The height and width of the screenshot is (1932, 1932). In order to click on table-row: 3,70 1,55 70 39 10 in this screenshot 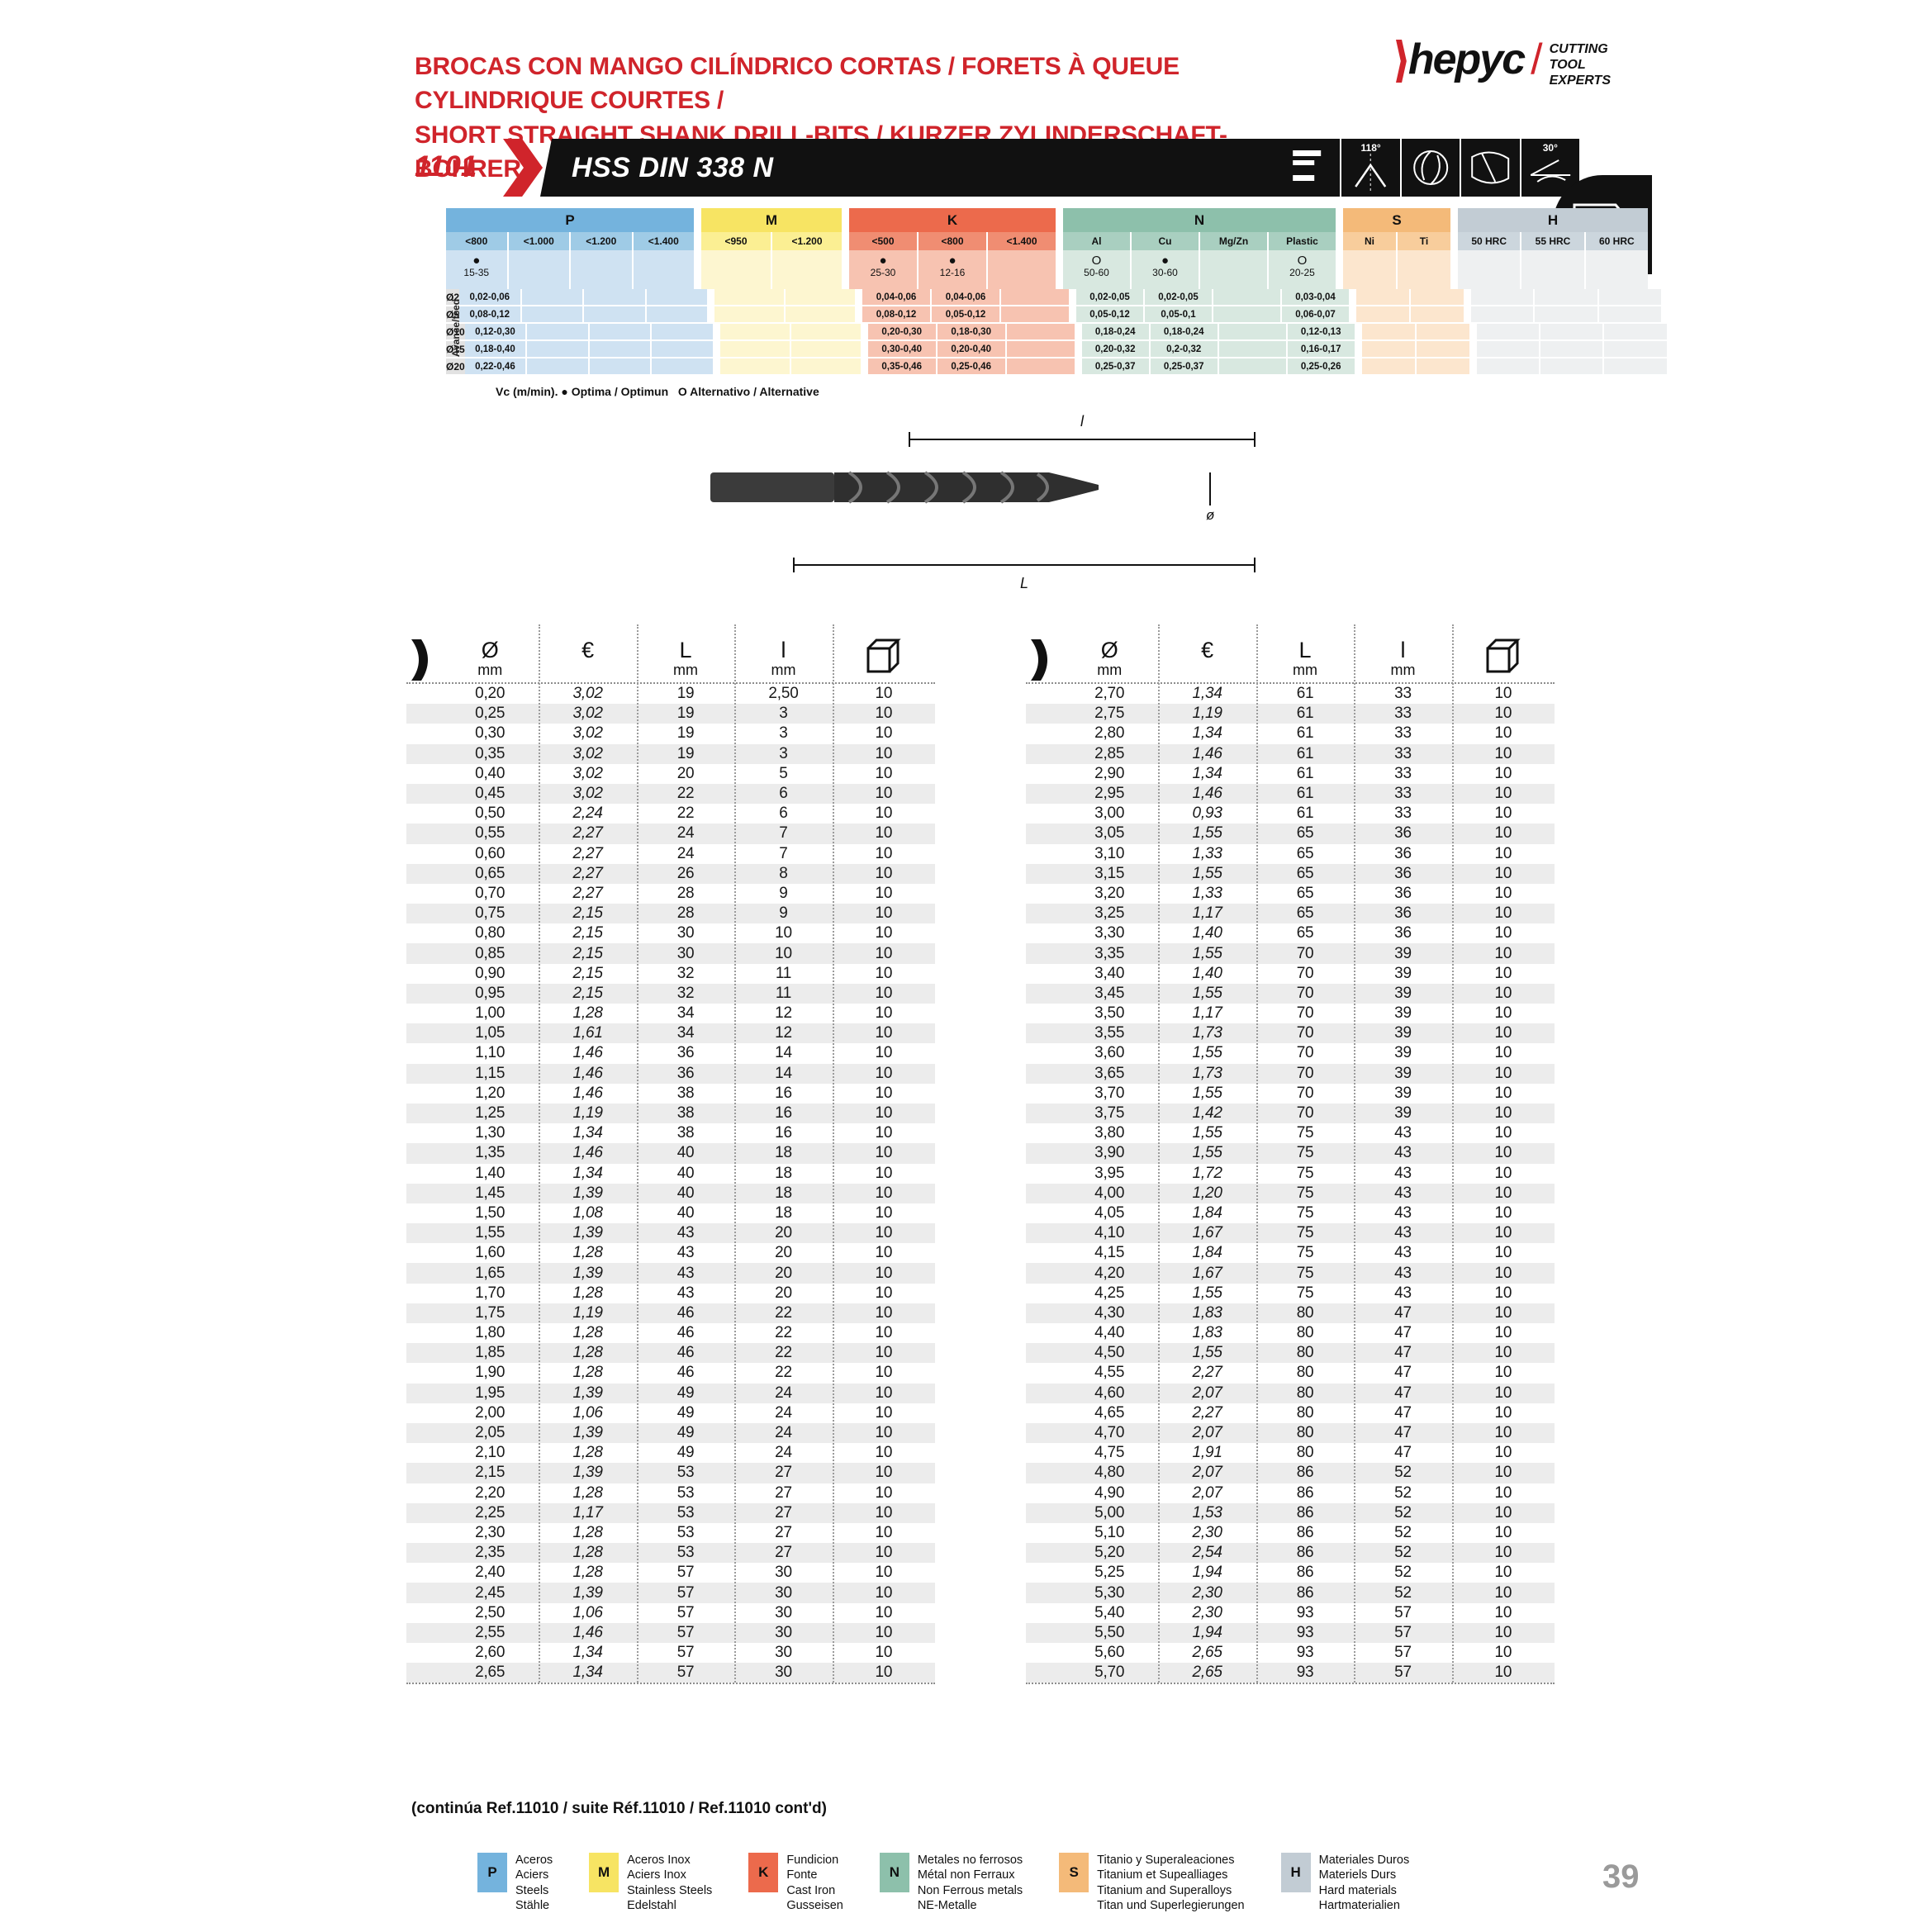, I will do `click(1290, 1094)`.